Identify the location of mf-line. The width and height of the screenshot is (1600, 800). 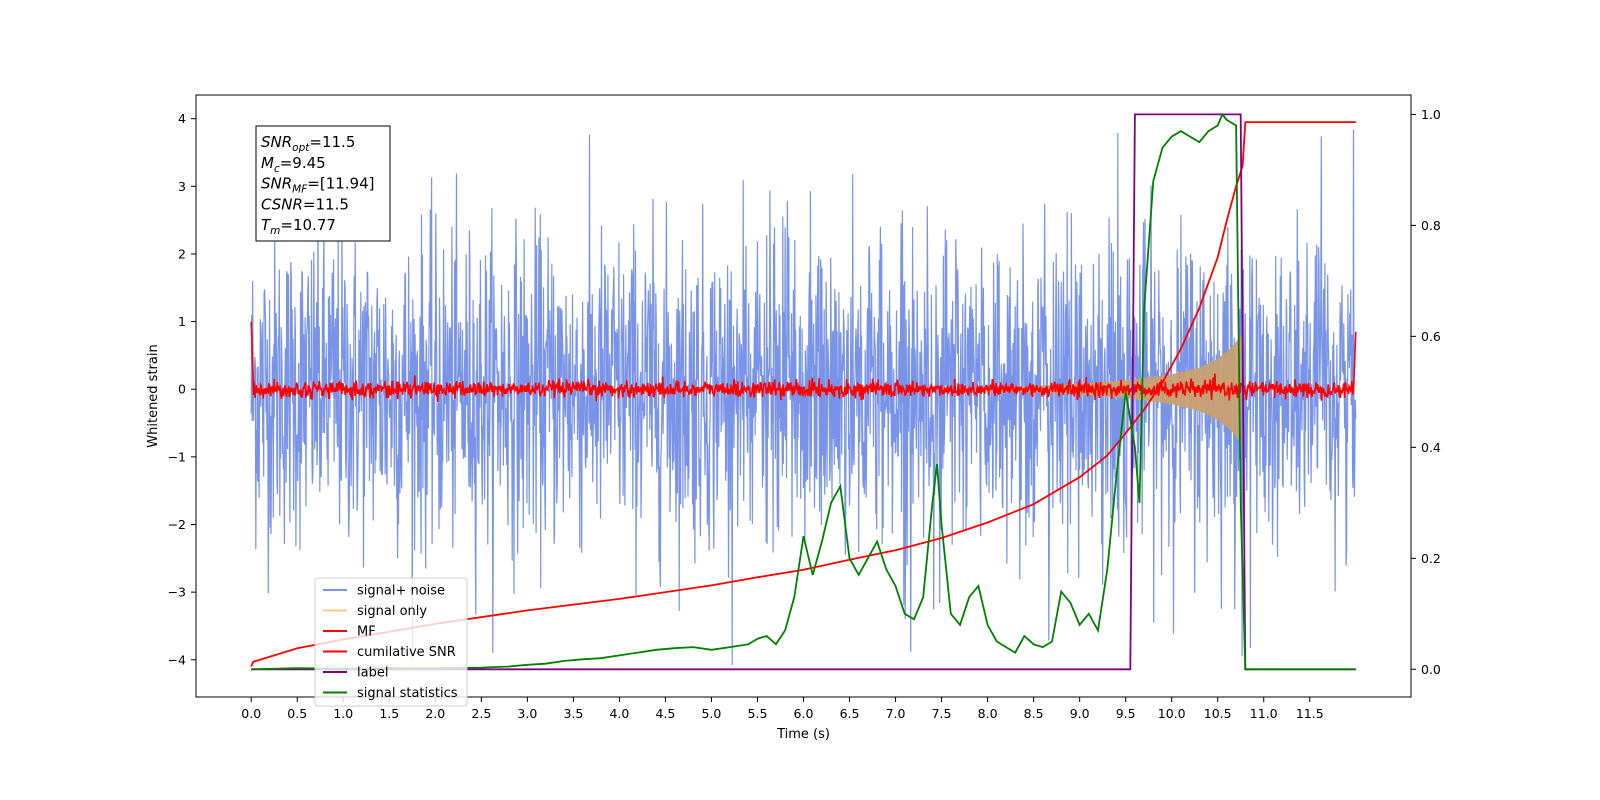
(803, 362).